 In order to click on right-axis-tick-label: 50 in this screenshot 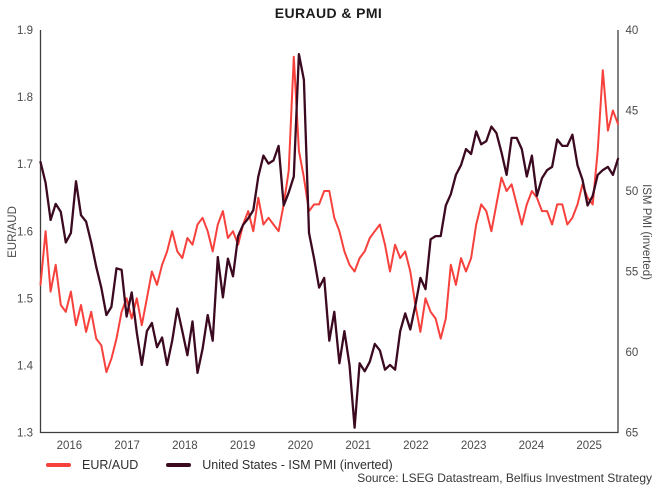, I will do `click(632, 192)`.